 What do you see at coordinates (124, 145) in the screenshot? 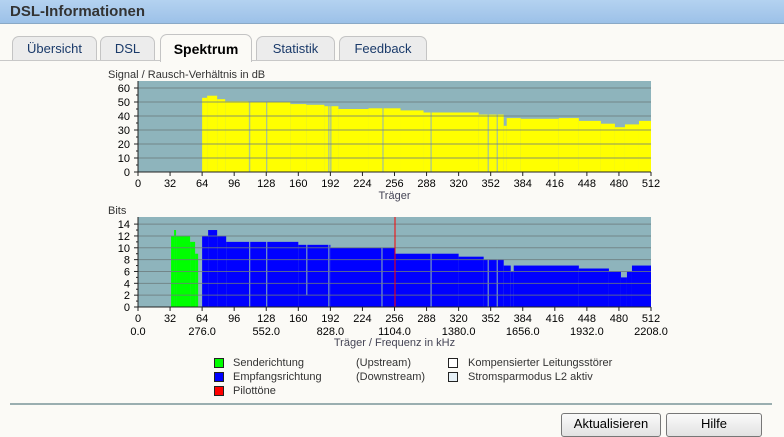
I see `y-tick-label: 20` at bounding box center [124, 145].